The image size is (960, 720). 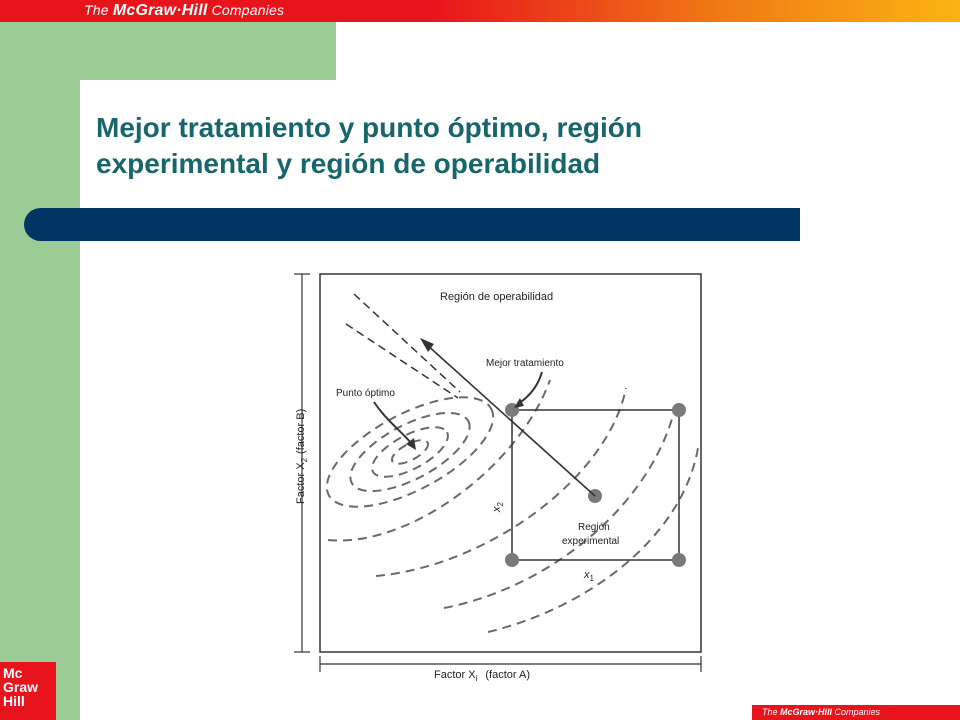 I want to click on coded-x2-label: x2, so click(x=498, y=508).